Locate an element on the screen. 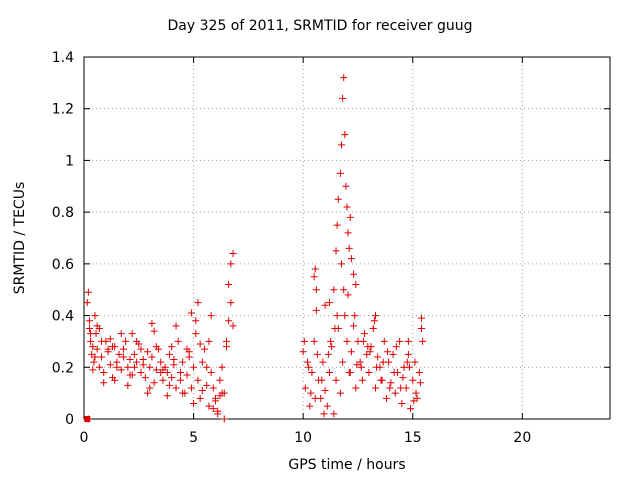  y-tick-label: 0.6 is located at coordinates (63, 265).